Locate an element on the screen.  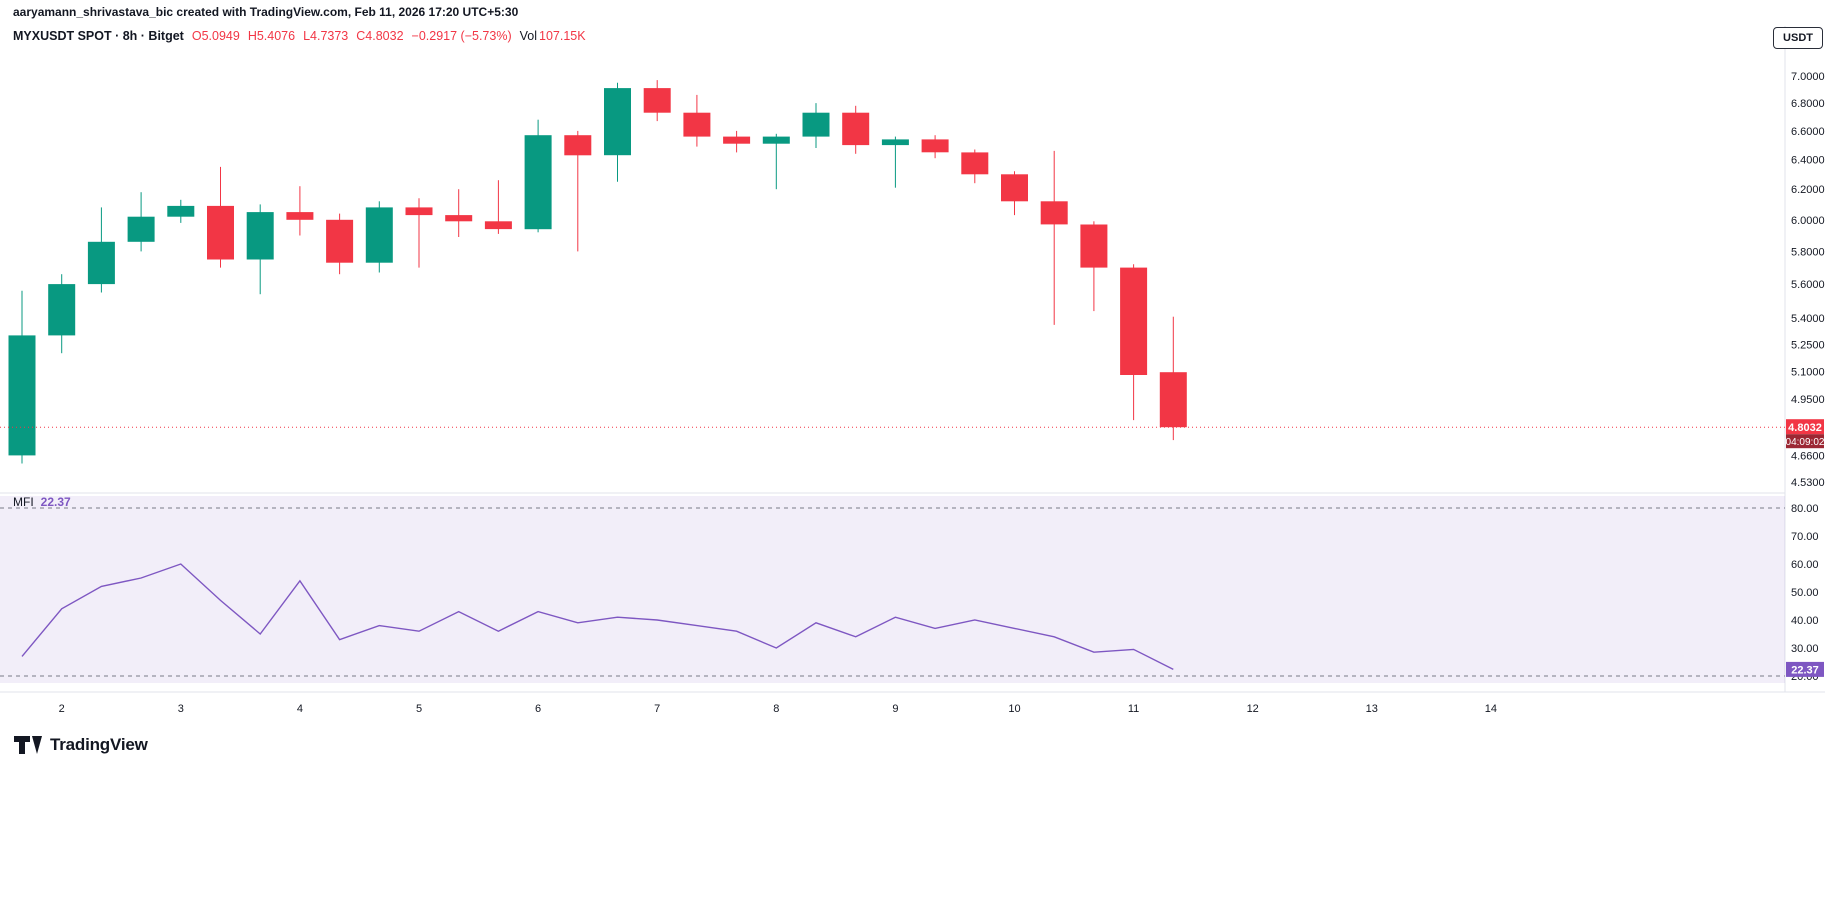
price-axis-label: 5.8000 is located at coordinates (1808, 252).